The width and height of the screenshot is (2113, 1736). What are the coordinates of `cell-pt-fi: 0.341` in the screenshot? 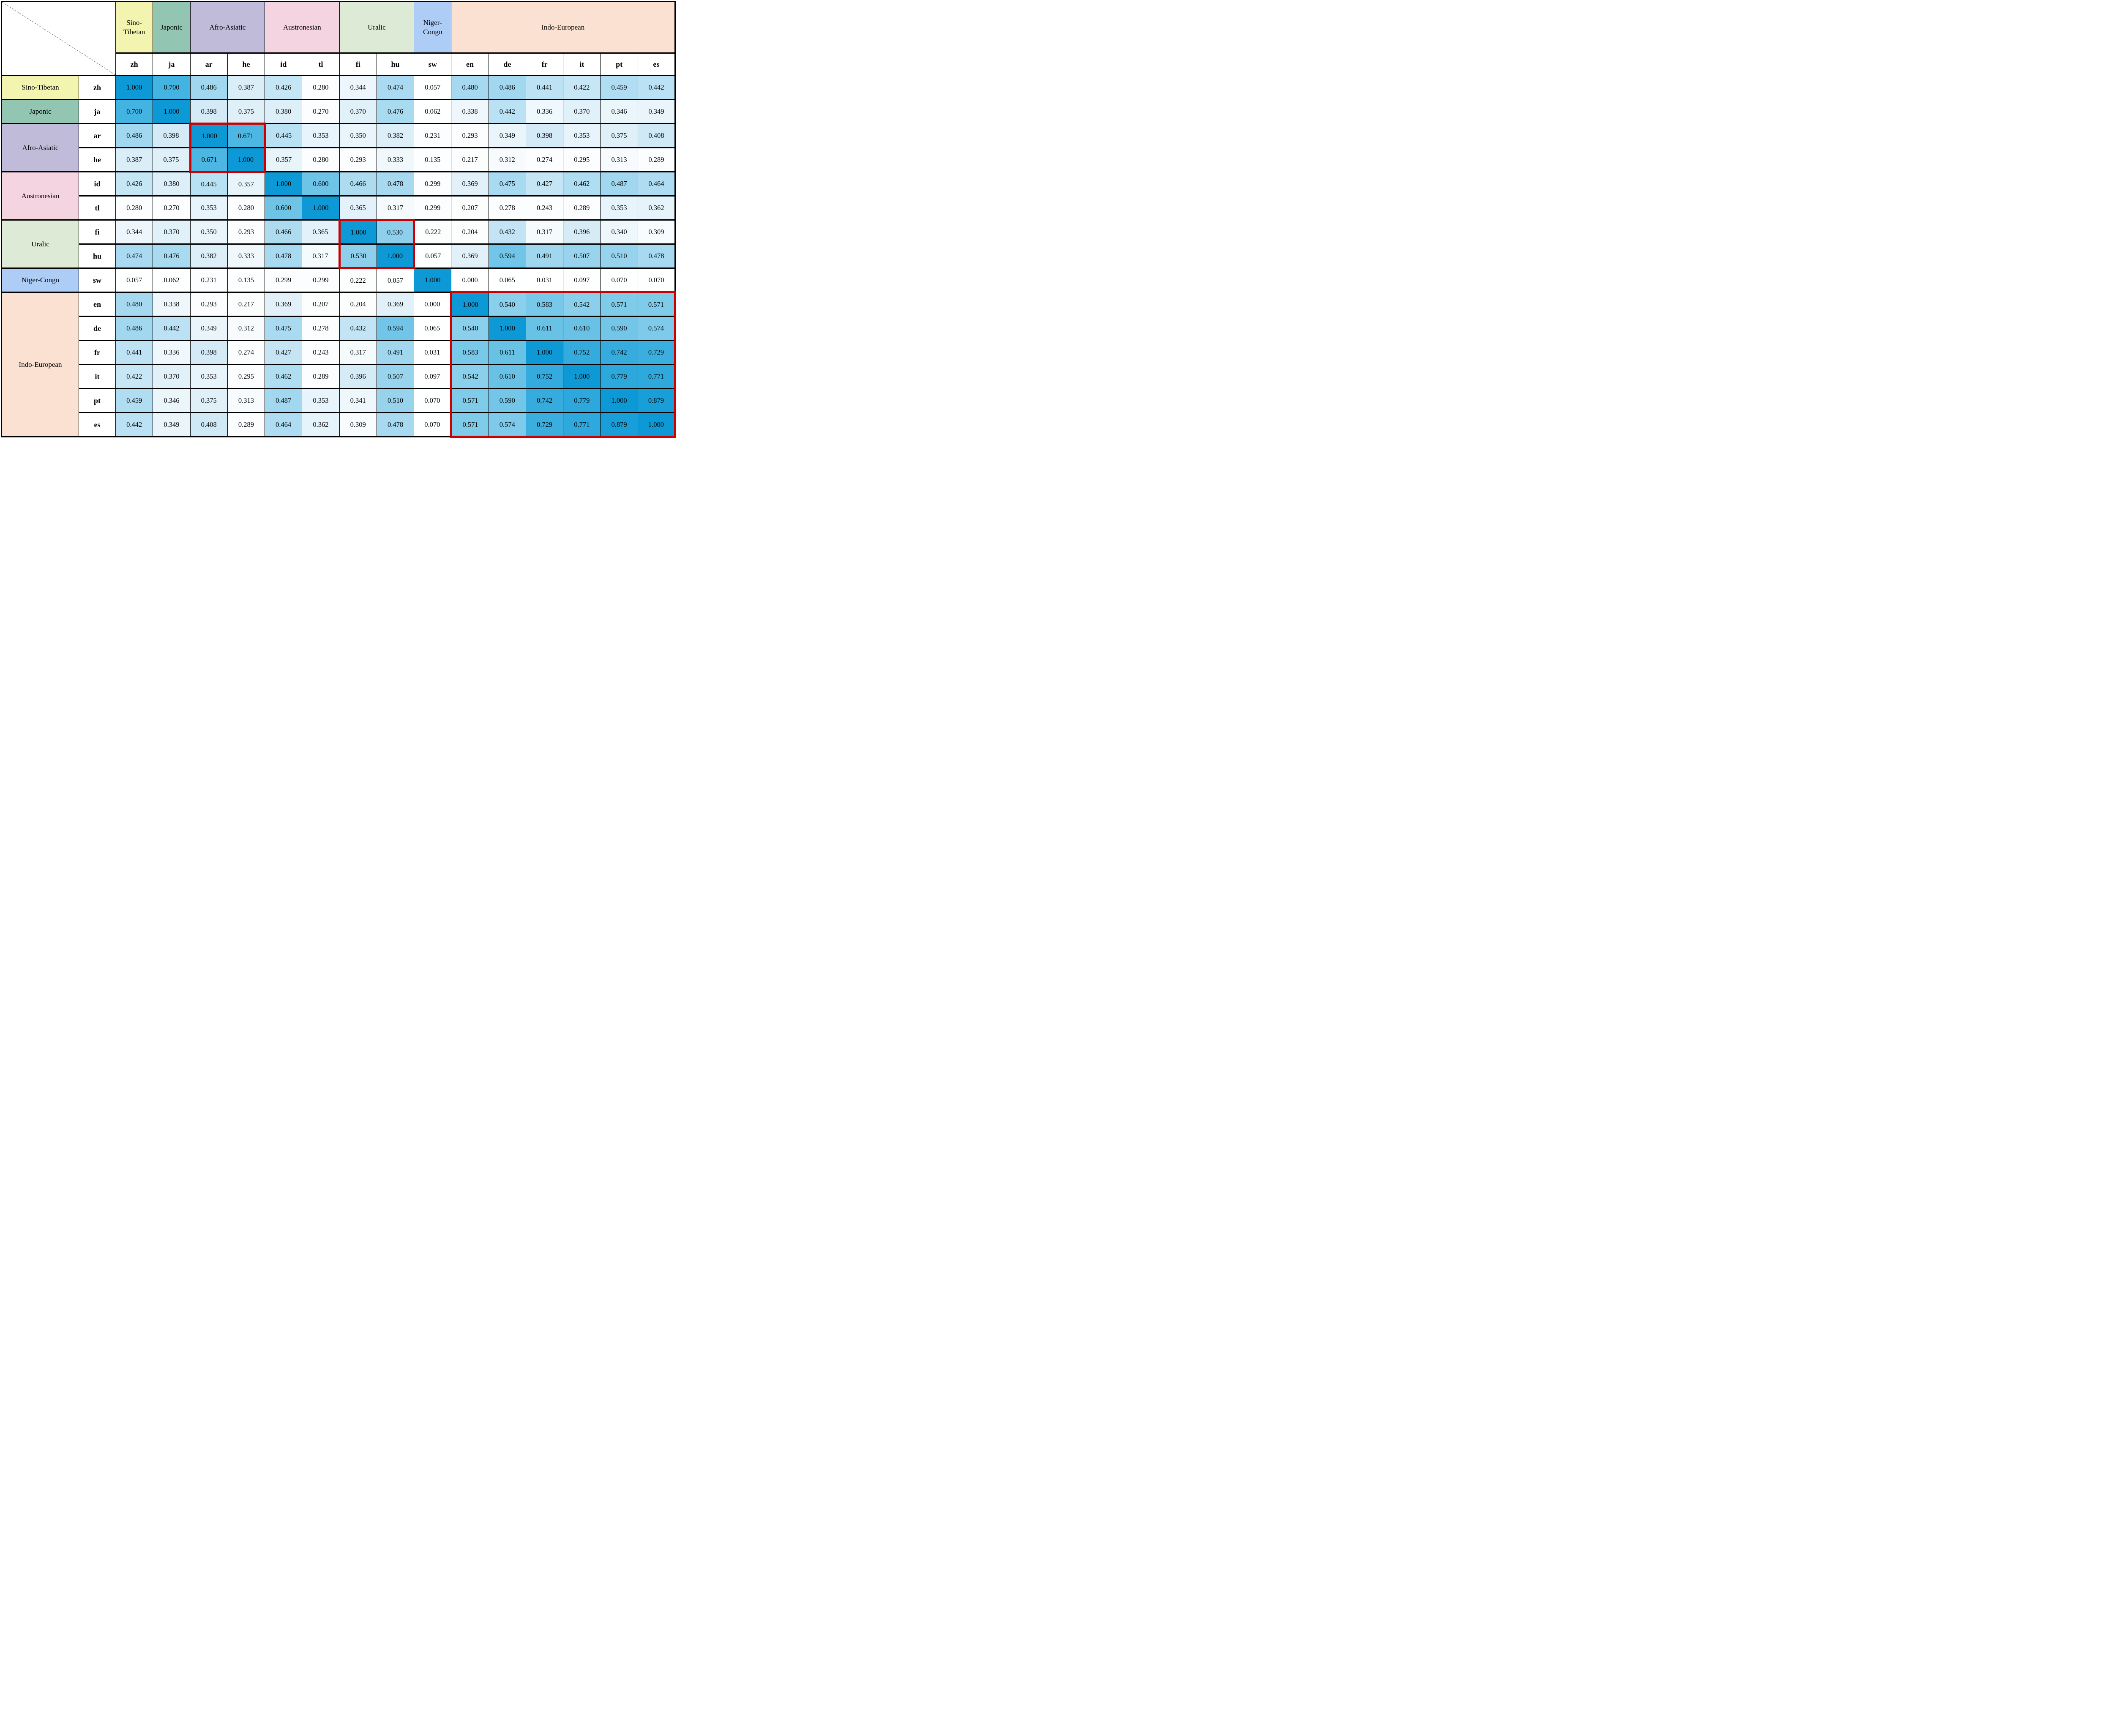 It's located at (358, 400).